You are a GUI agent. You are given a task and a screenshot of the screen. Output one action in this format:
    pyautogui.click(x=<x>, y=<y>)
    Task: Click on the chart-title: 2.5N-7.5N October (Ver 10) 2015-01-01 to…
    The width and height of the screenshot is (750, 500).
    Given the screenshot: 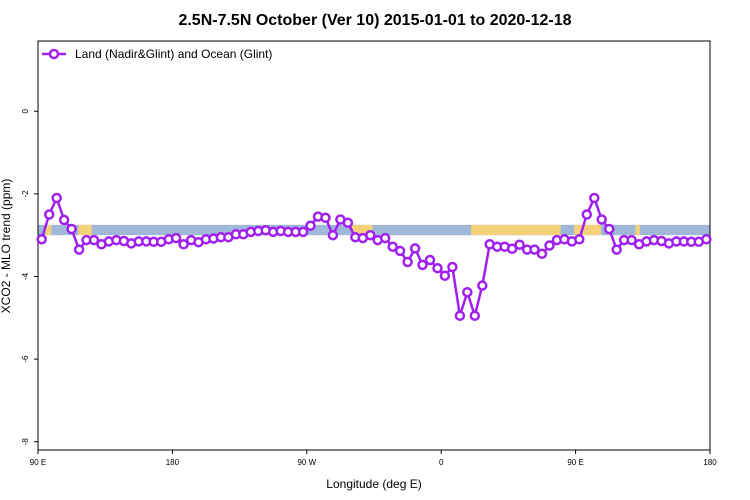 What is the action you would take?
    pyautogui.click(x=374, y=20)
    